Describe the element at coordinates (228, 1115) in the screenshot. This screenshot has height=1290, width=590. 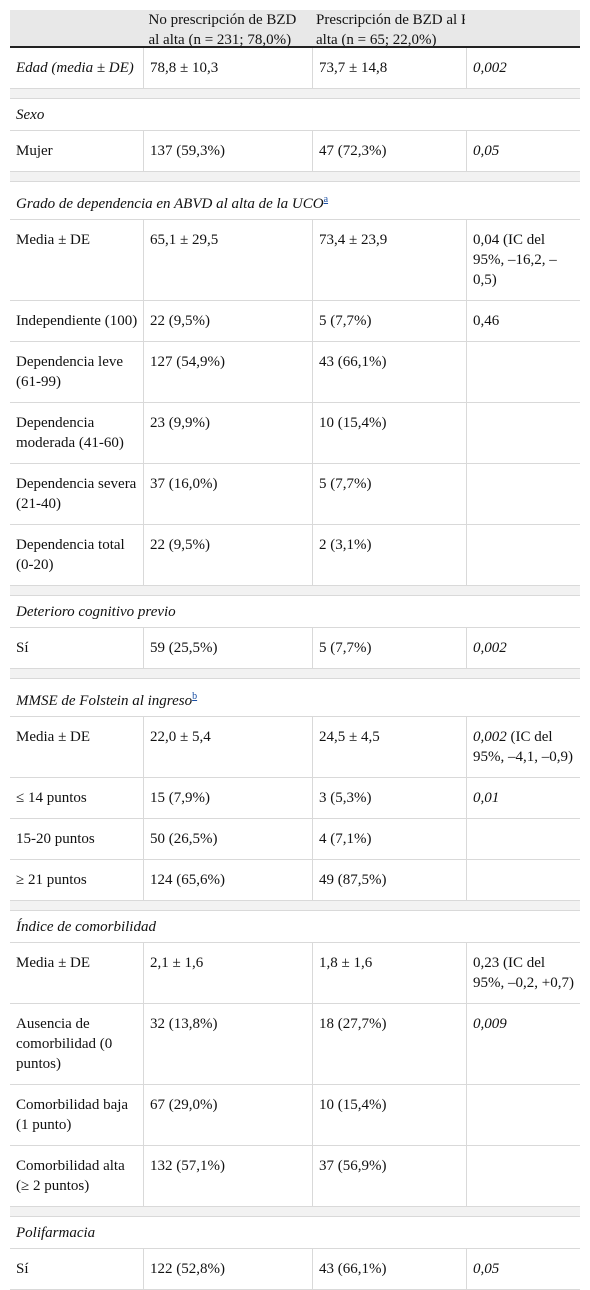
I see `cell-no-bzd: 67 (29,0%)` at that location.